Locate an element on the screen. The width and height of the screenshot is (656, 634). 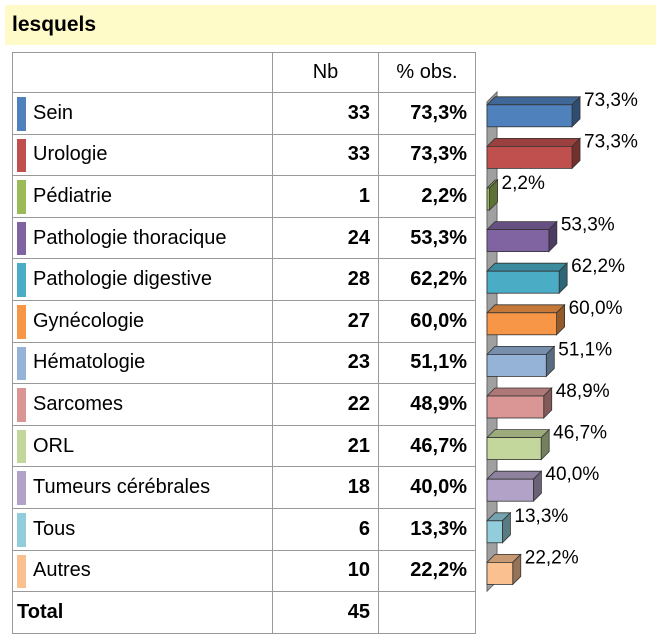
bar-label: 53,3% is located at coordinates (588, 225).